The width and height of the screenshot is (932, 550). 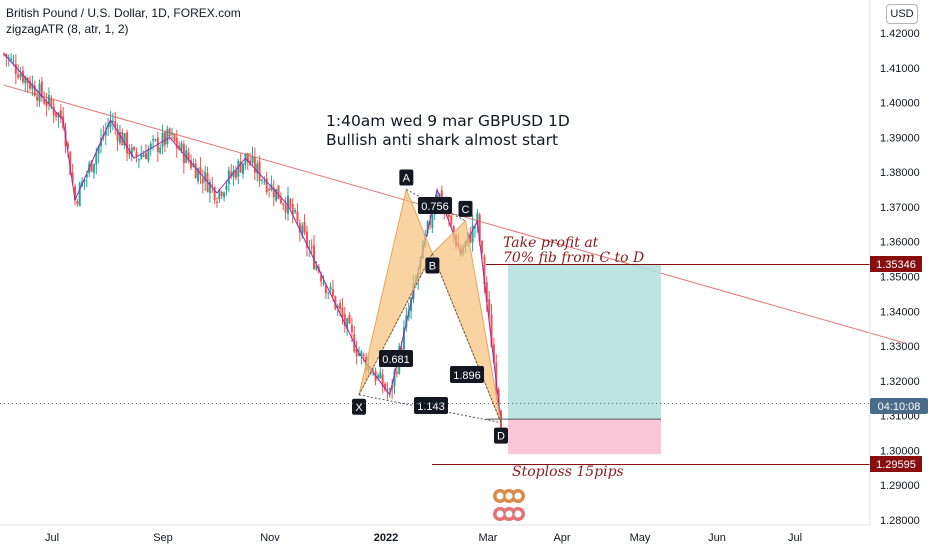 I want to click on svg-text: A, so click(x=407, y=179).